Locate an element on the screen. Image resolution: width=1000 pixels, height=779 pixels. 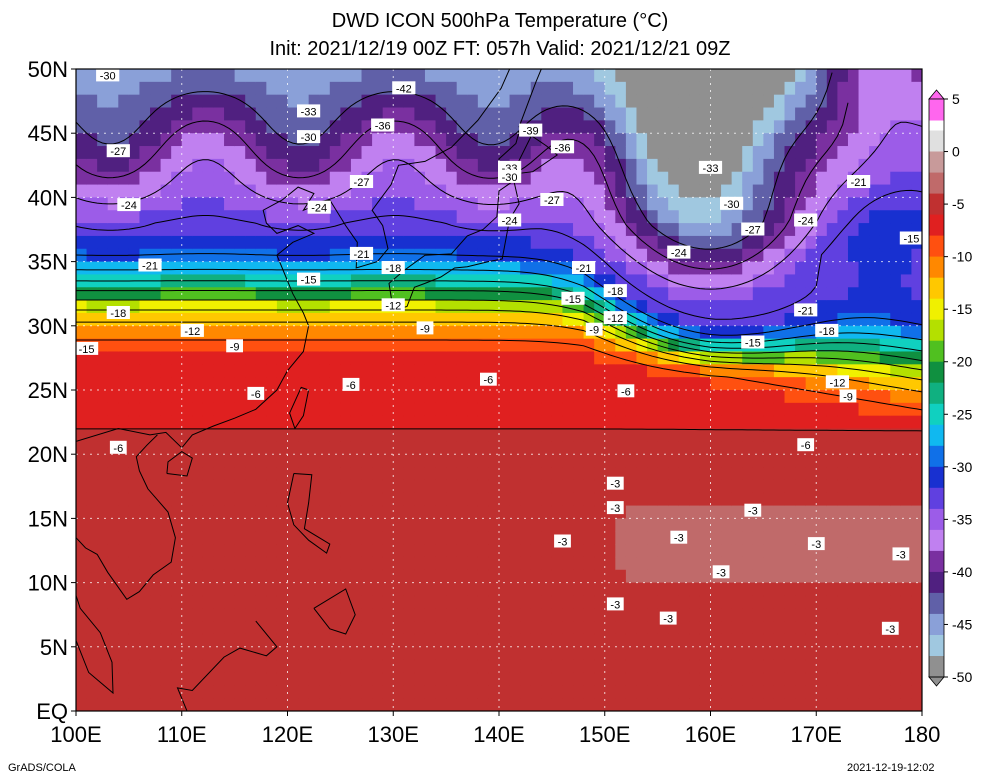
lon-label: 100E is located at coordinates (75, 734).